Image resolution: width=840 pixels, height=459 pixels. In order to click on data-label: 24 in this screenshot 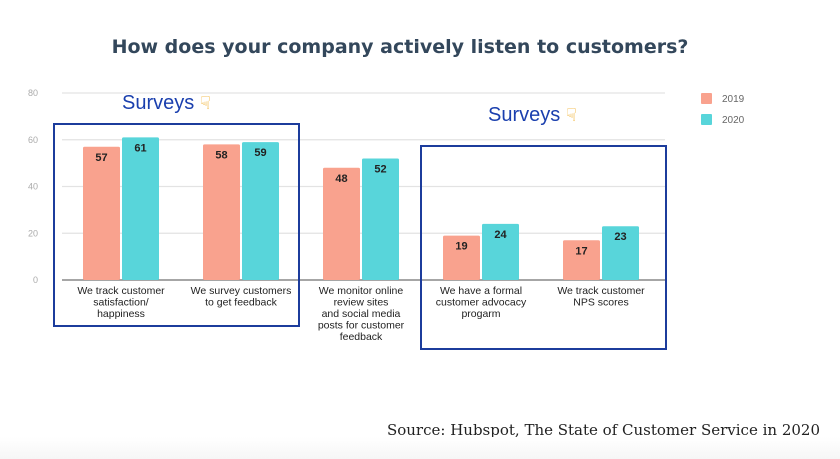, I will do `click(500, 235)`.